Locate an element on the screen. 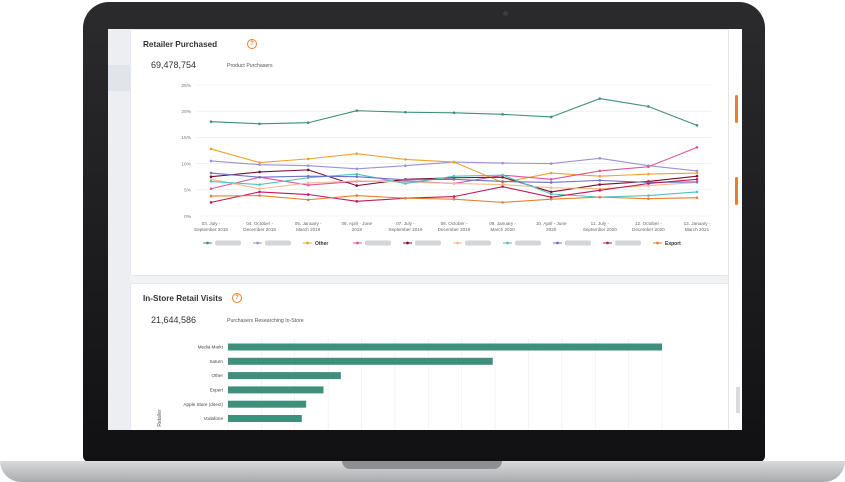  metric-label: Product Purchasers is located at coordinates (250, 66).